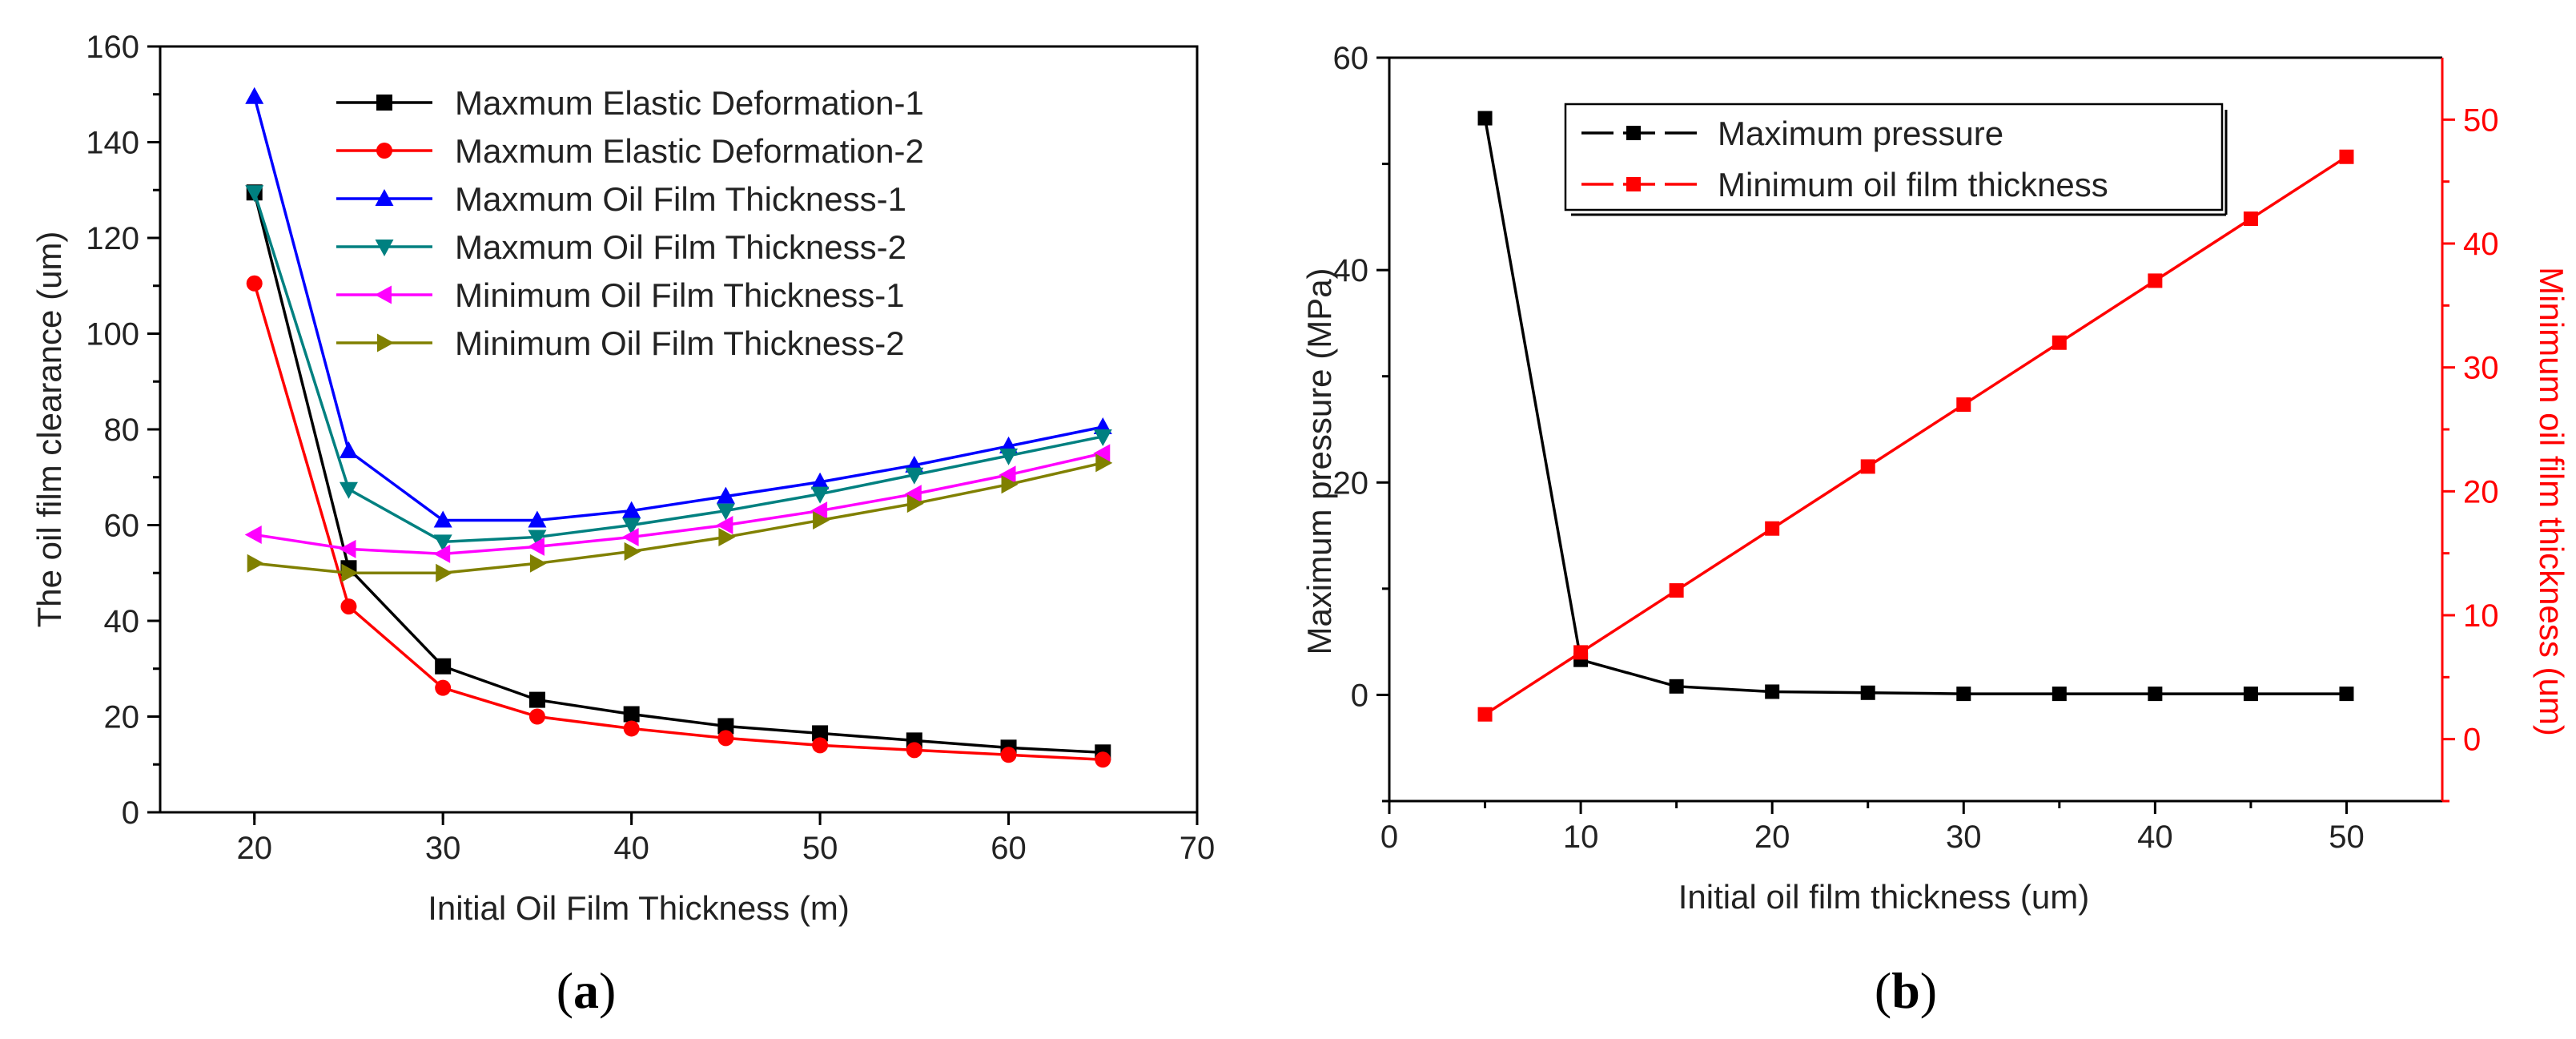  Describe the element at coordinates (112, 334) in the screenshot. I see `y-tick-label: 100` at that location.